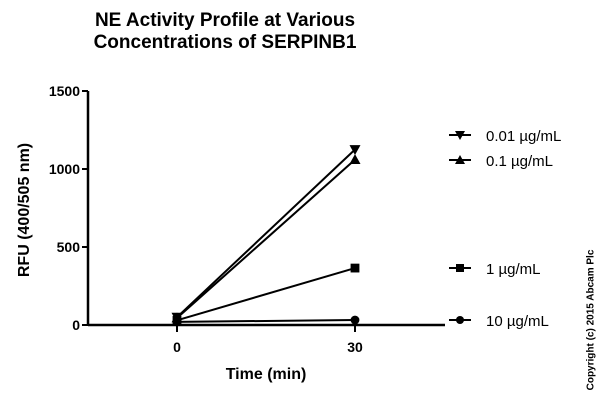 This screenshot has width=600, height=402. I want to click on x-axis-label: Time (min), so click(266, 374).